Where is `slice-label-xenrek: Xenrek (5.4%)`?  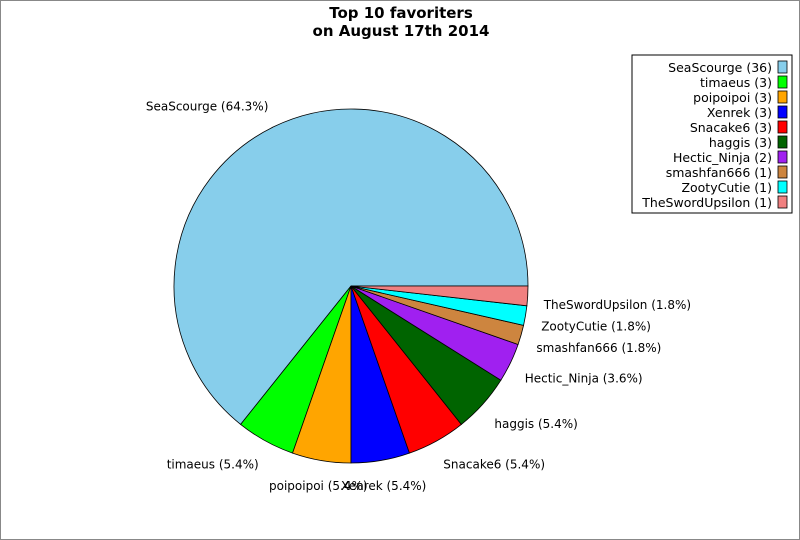
slice-label-xenrek: Xenrek (5.4%) is located at coordinates (383, 486).